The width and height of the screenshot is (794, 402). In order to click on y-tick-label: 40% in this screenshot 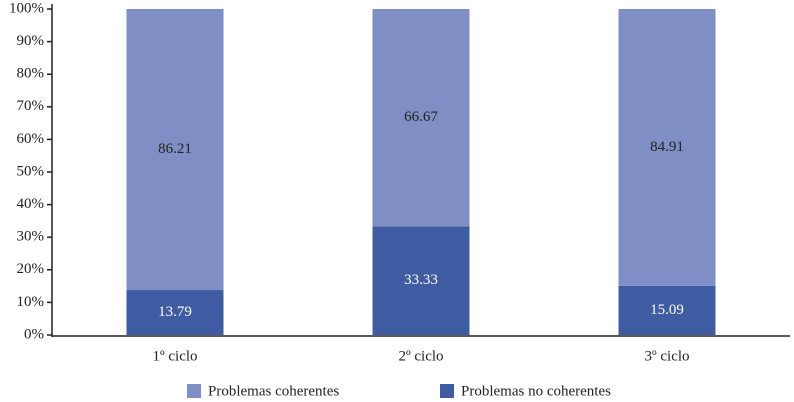, I will do `click(31, 204)`.